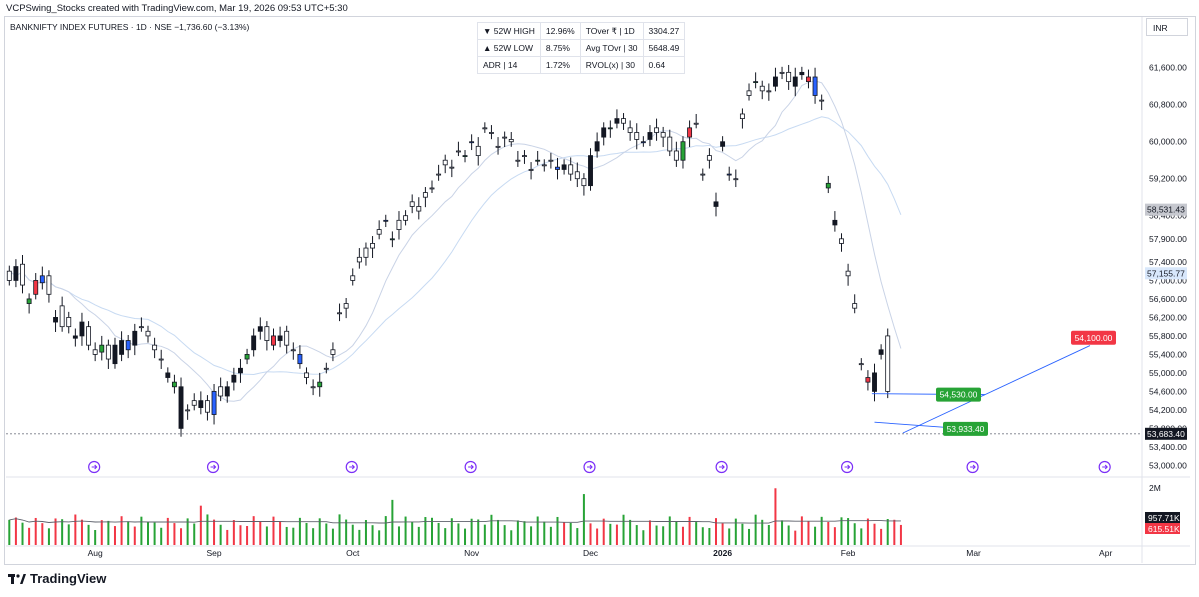 This screenshot has height=597, width=1199. I want to click on x-tick-label: Dec, so click(591, 553).